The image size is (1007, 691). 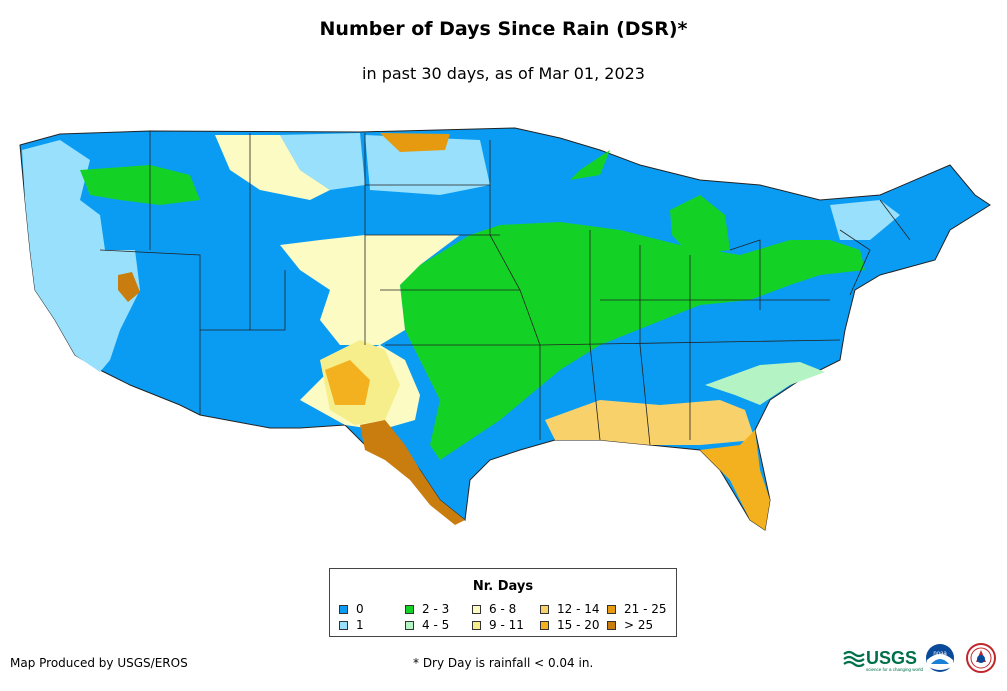 What do you see at coordinates (503, 29) in the screenshot?
I see `map-title: Number of Days Since Rain (DSR)*` at bounding box center [503, 29].